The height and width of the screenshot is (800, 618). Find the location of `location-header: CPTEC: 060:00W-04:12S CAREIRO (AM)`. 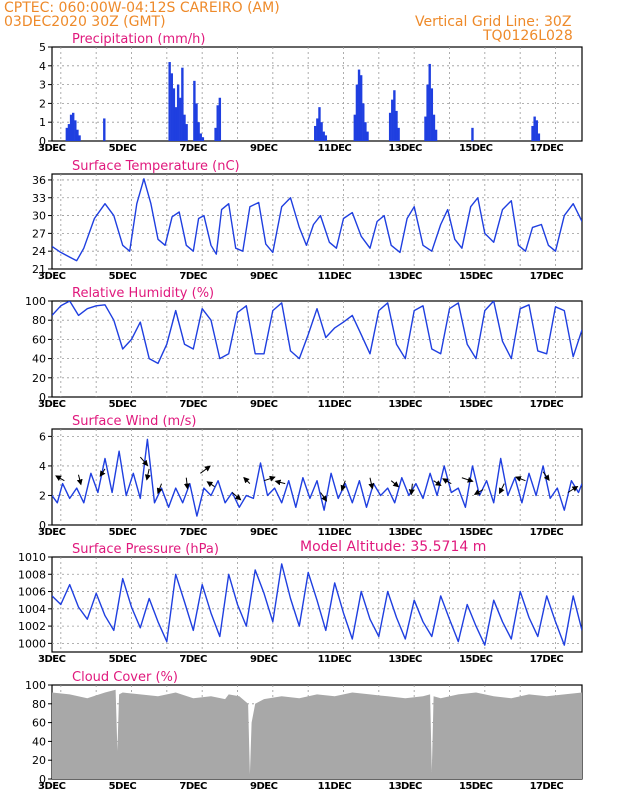

location-header: CPTEC: 060:00W-04:12S CAREIRO (AM) is located at coordinates (142, 8).